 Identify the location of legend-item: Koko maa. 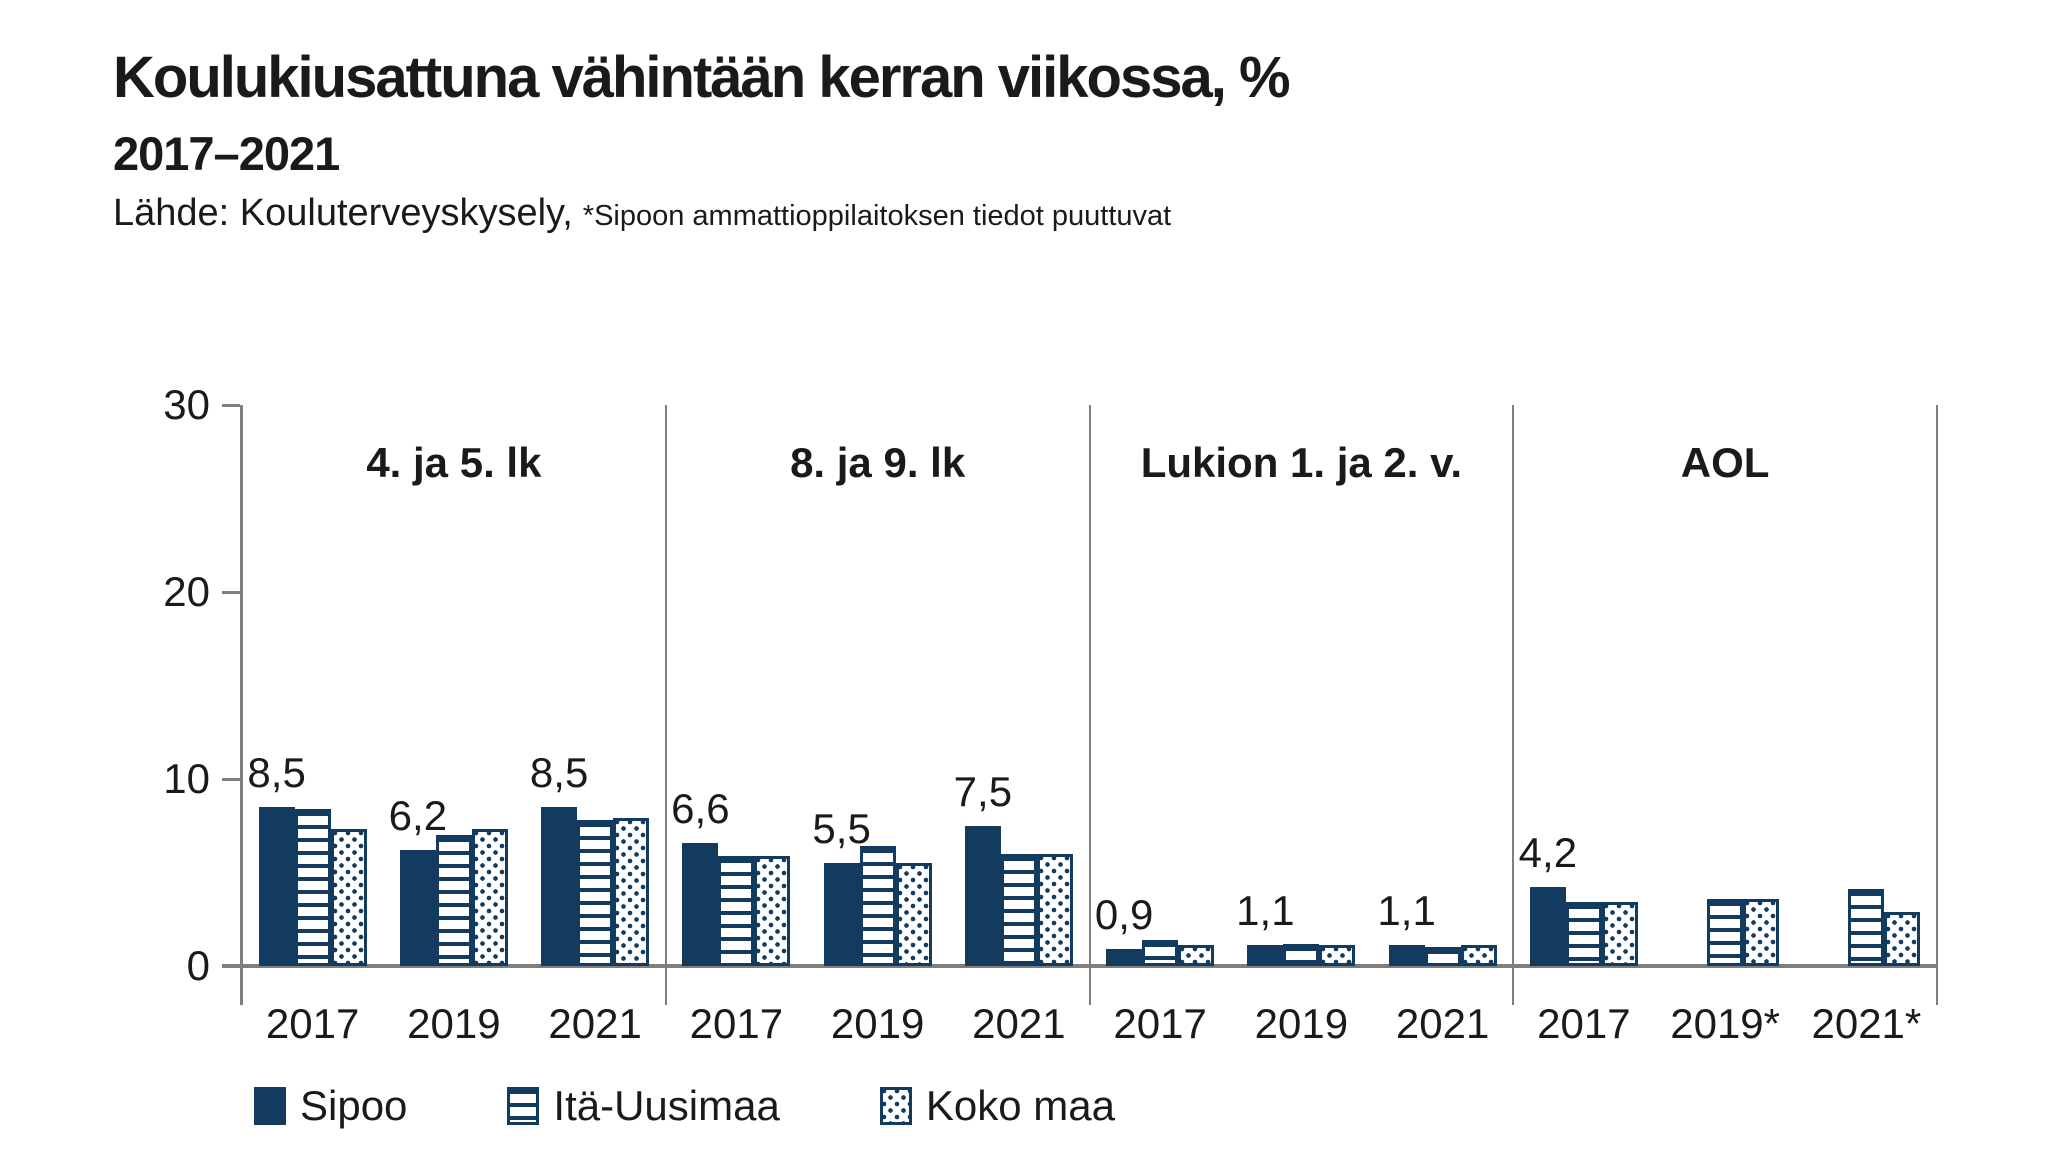
(997, 1106).